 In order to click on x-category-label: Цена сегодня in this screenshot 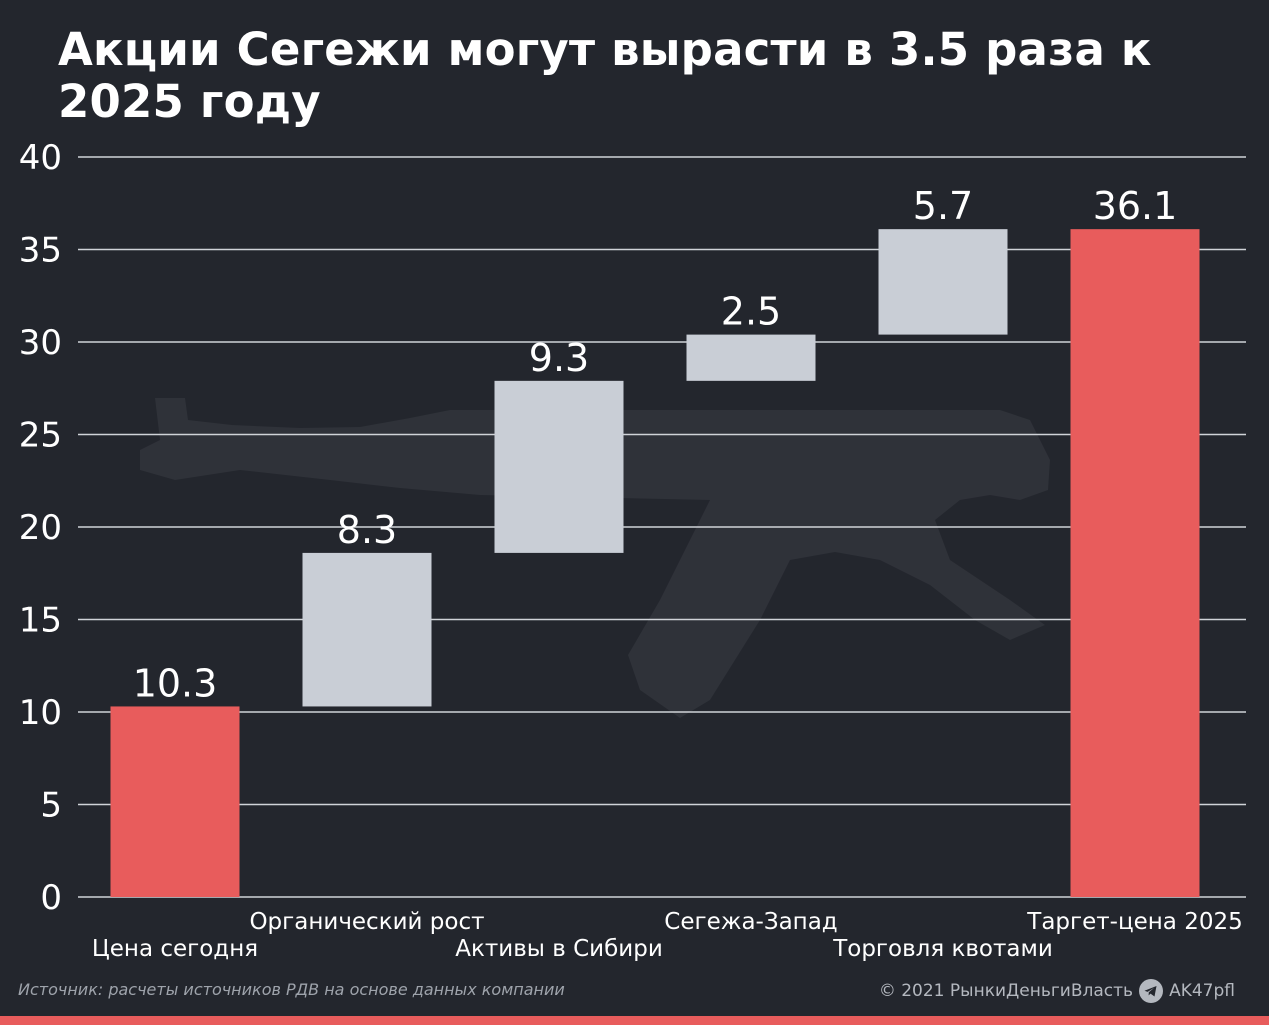, I will do `click(175, 949)`.